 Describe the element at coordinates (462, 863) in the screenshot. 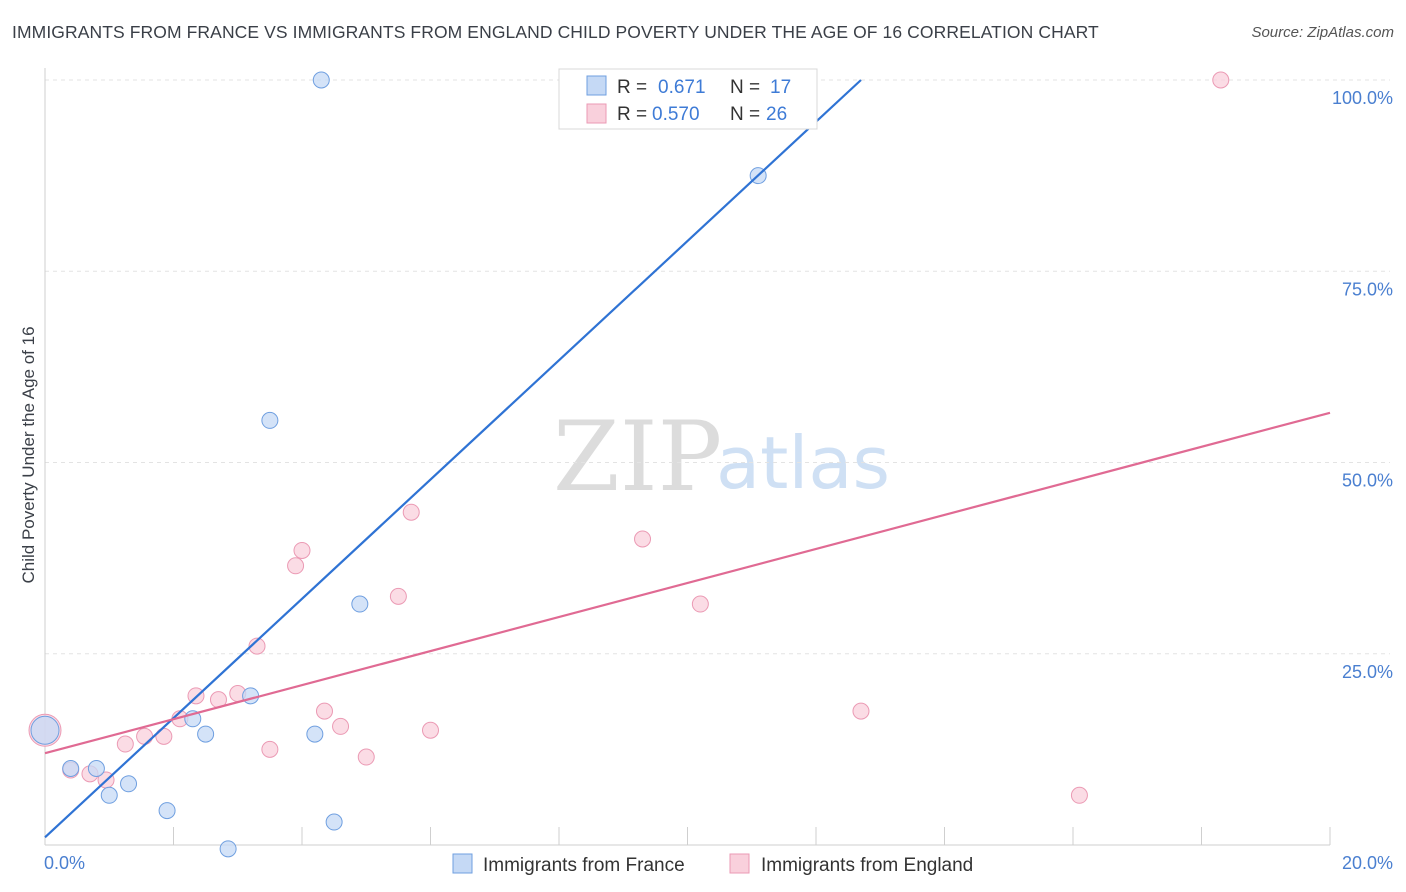

I see `bottom-legend-france-swatch` at that location.